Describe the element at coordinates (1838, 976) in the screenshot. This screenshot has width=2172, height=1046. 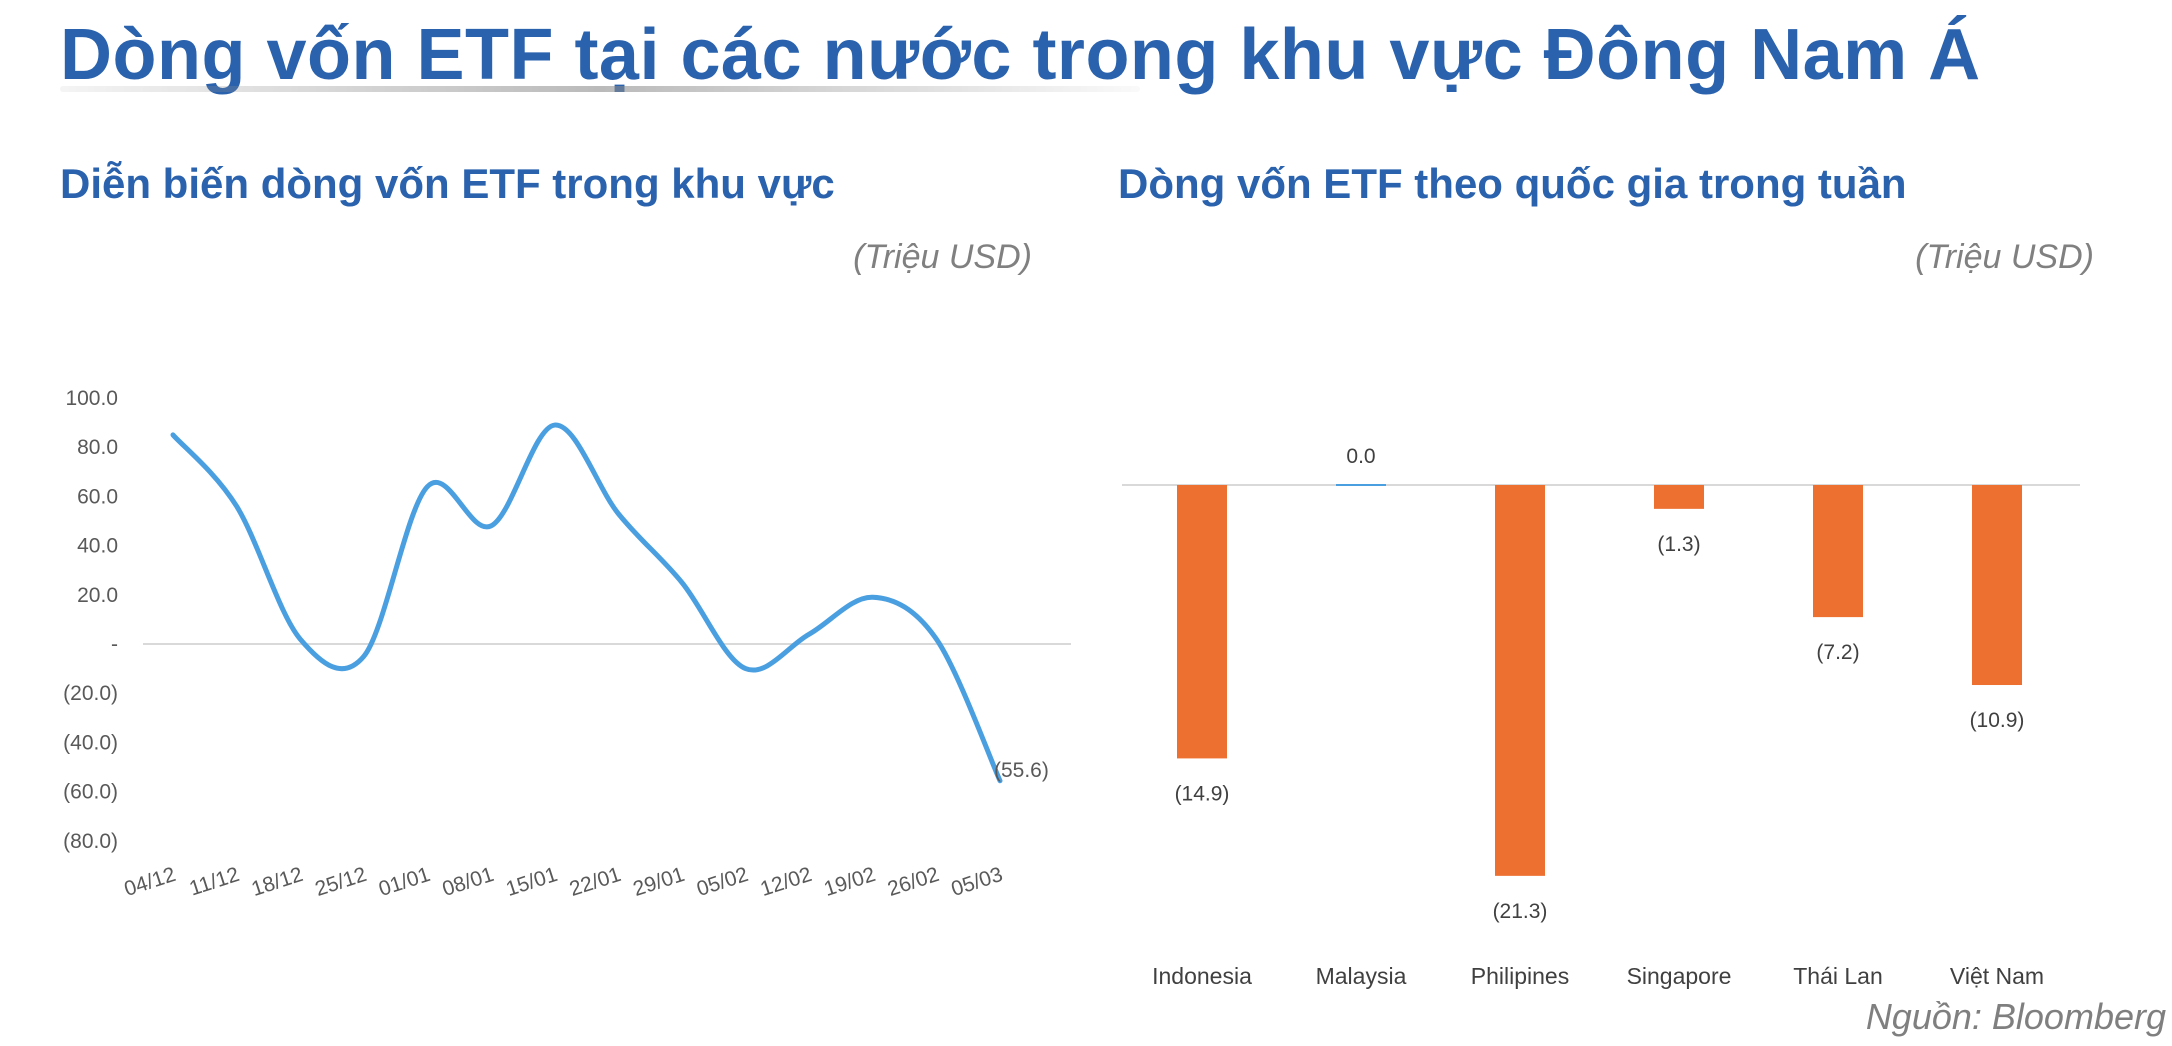
I see `category-label: Thái Lan` at that location.